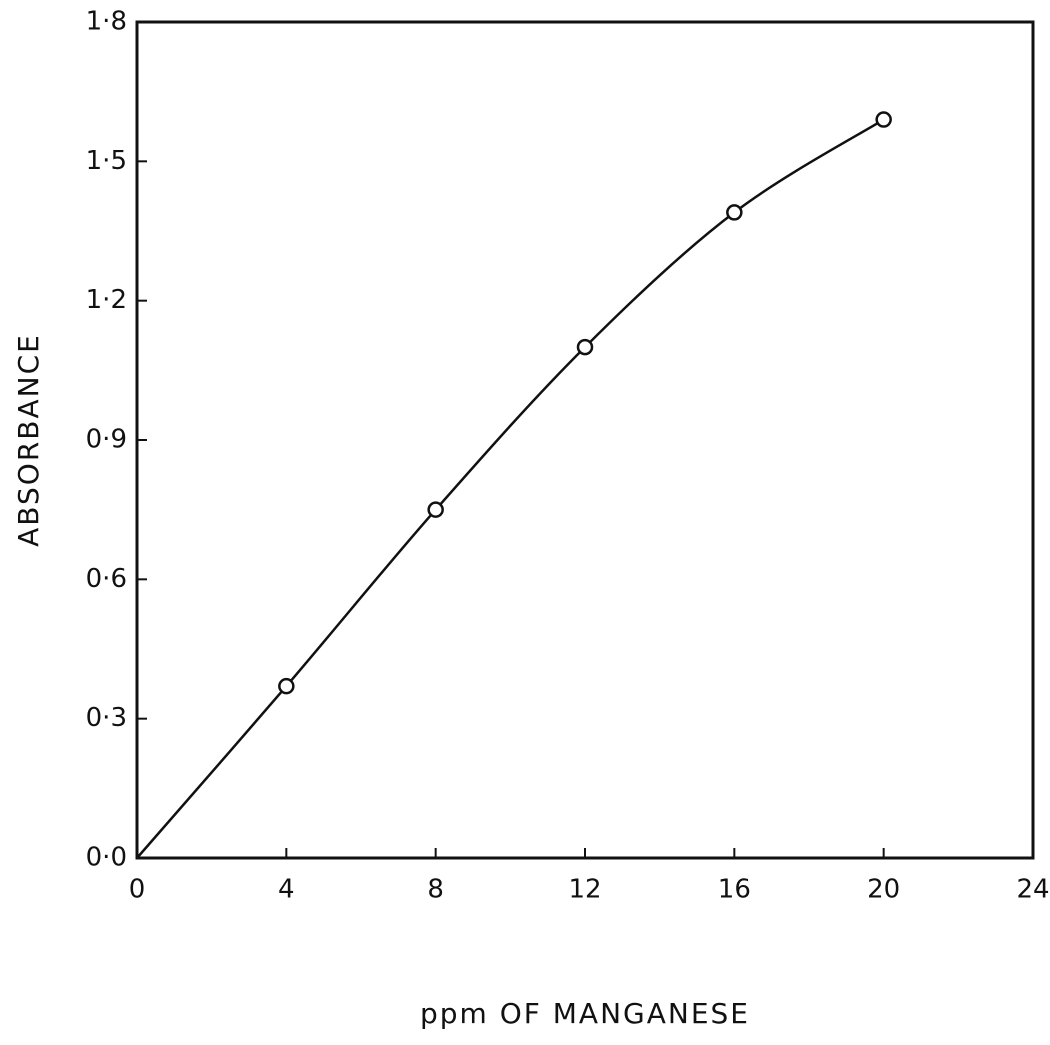 This screenshot has height=1045, width=1050. I want to click on y-tick-label: 0·6, so click(106, 579).